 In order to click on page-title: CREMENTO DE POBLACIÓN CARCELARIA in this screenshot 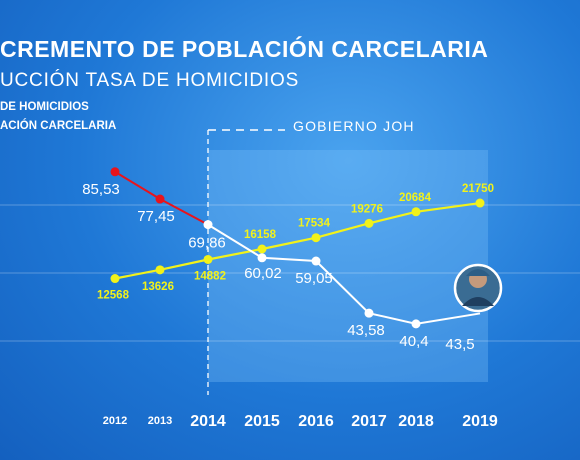, I will do `click(244, 49)`.